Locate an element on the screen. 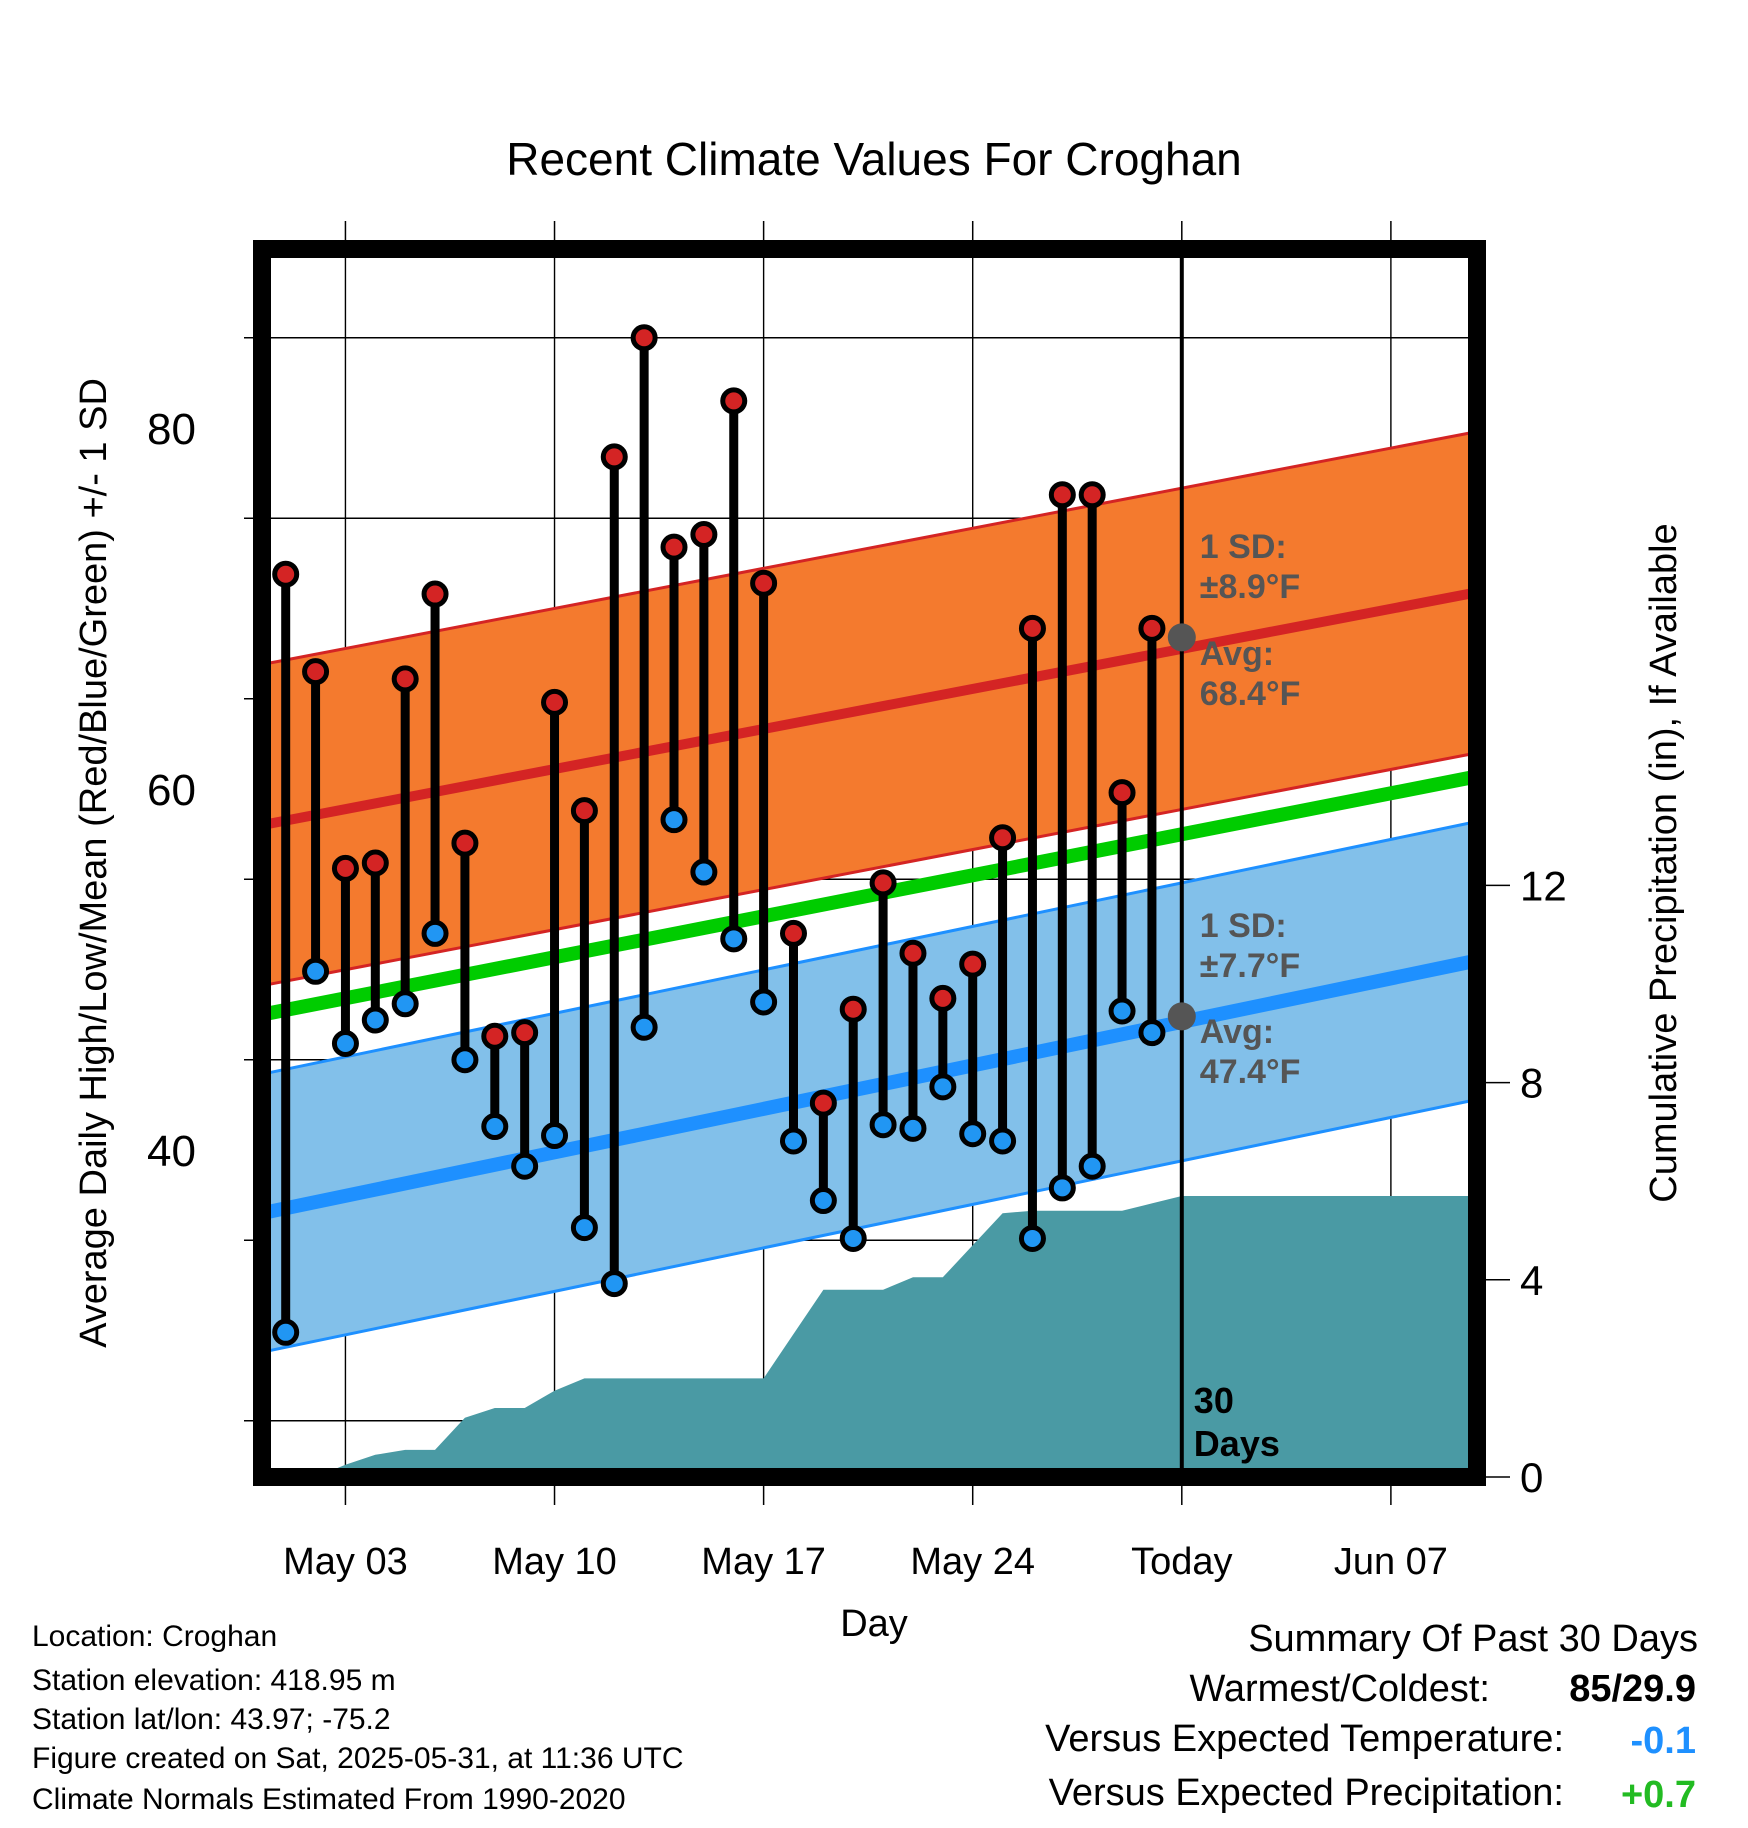 This screenshot has height=1828, width=1748. warmest-label: Warmest/Coldest: is located at coordinates (1339, 1689).